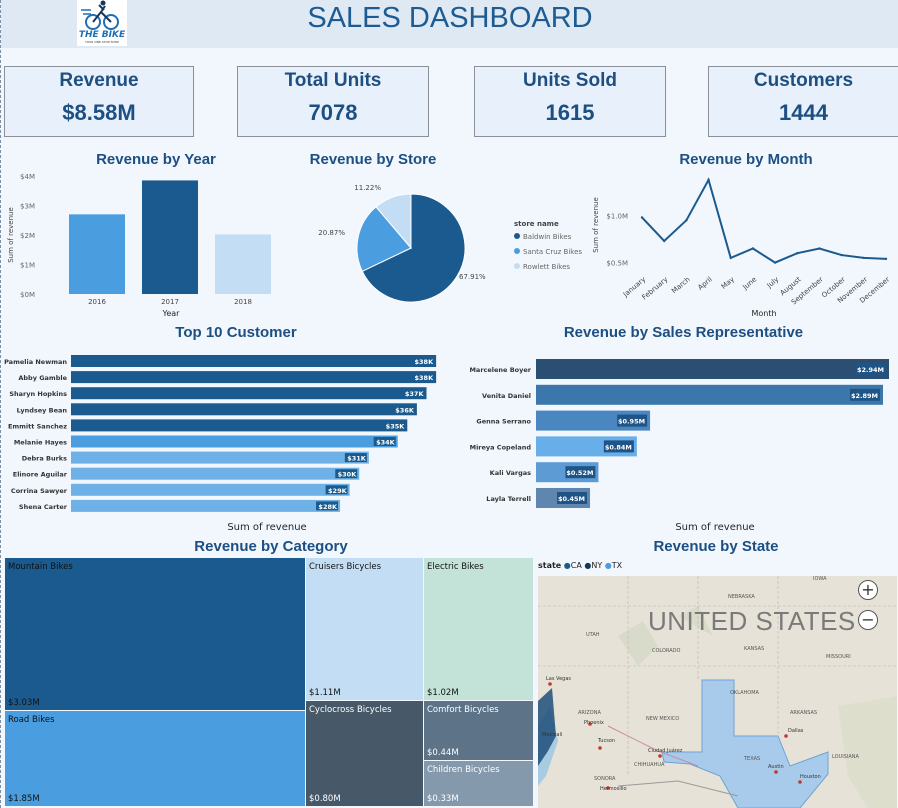  What do you see at coordinates (764, 220) in the screenshot?
I see `line-series` at bounding box center [764, 220].